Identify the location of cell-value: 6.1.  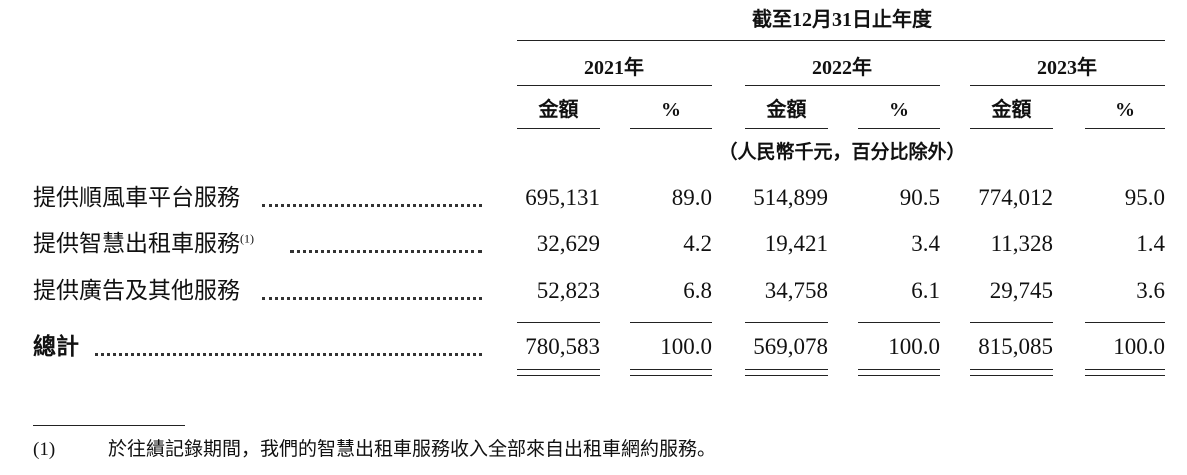
(925, 290).